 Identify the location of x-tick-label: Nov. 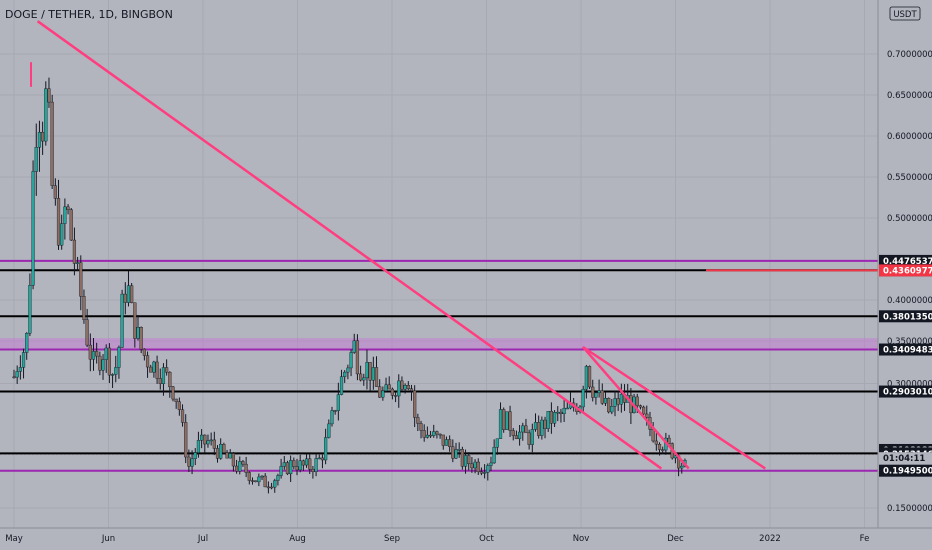
(581, 539).